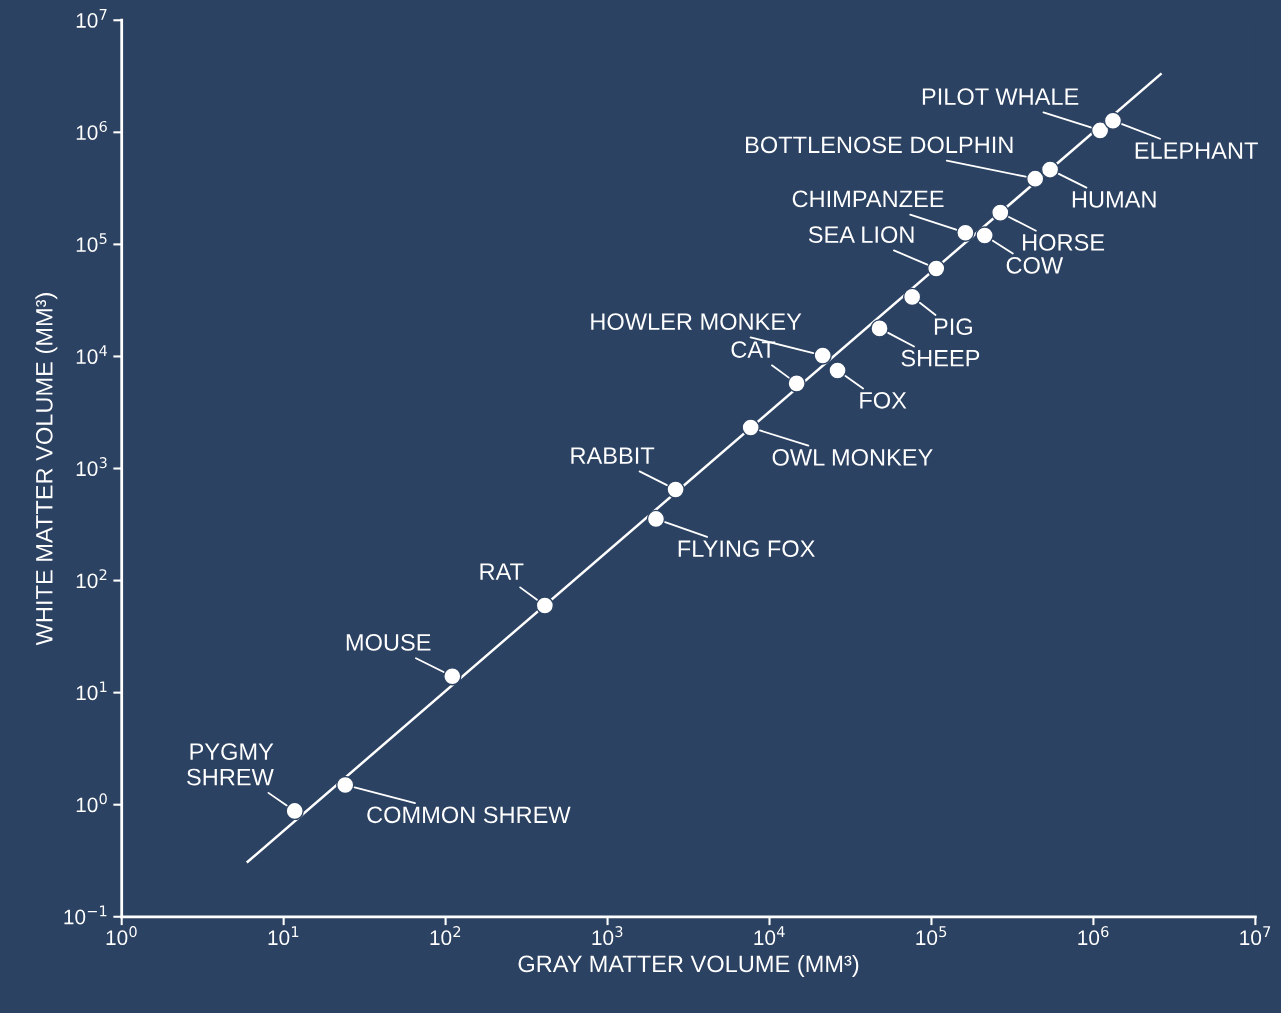 The image size is (1281, 1013). I want to click on y-axis-title: WHITE MATTER VOLUME (MM³), so click(46, 469).